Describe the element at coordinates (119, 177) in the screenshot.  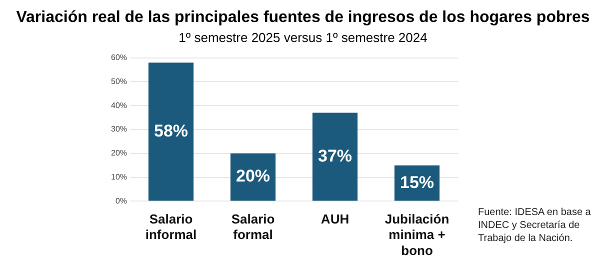
I see `y-tick-label: 10%` at that location.